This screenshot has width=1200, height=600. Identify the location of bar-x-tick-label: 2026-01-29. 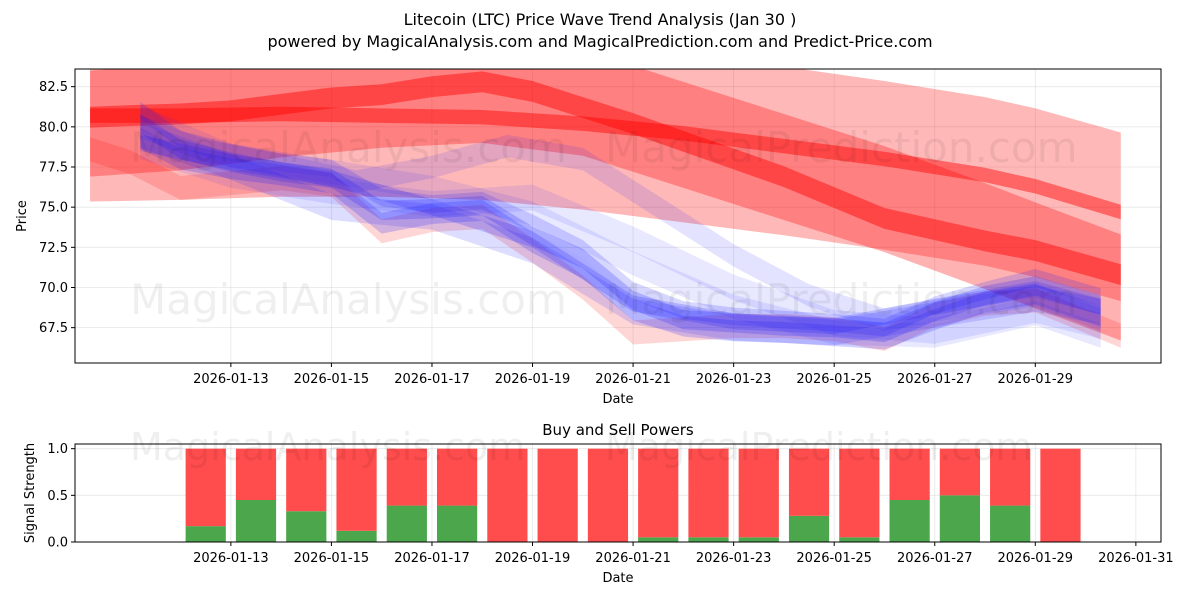
(1036, 558).